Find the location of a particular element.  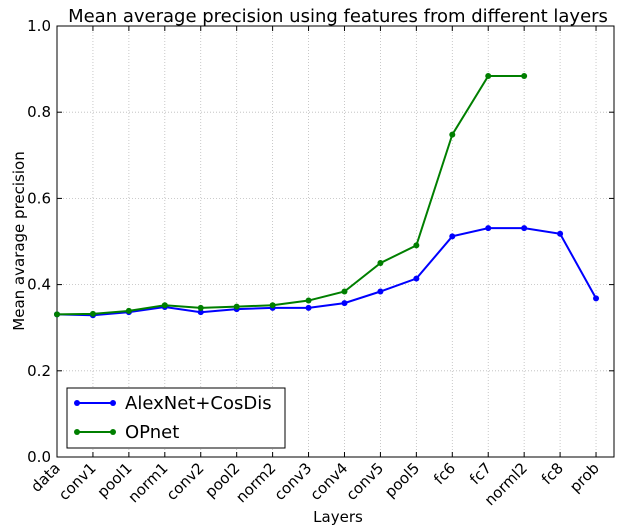

x-tick-label: fc8 is located at coordinates (552, 473).